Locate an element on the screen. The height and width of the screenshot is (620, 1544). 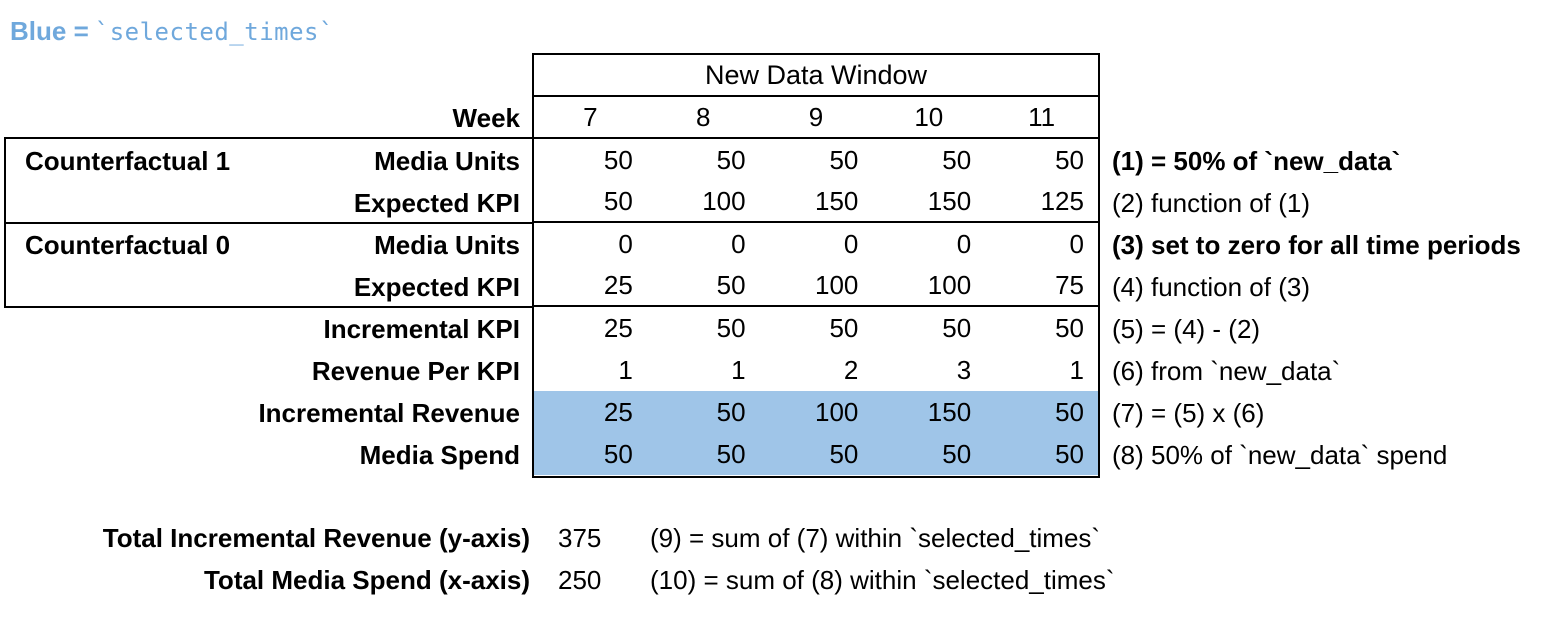
week-header-row: 7 8 9 10 11 is located at coordinates (816, 118).